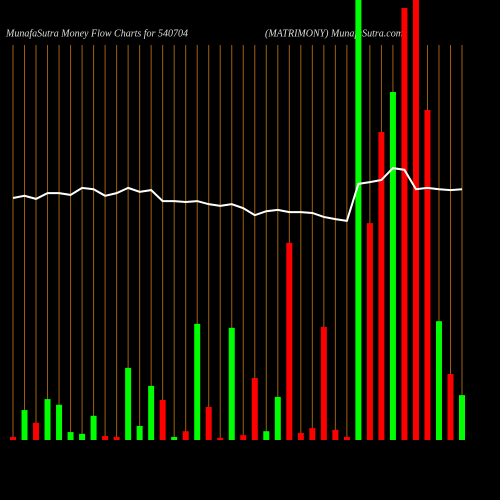  What do you see at coordinates (237, 194) in the screenshot?
I see `money-flow-line` at bounding box center [237, 194].